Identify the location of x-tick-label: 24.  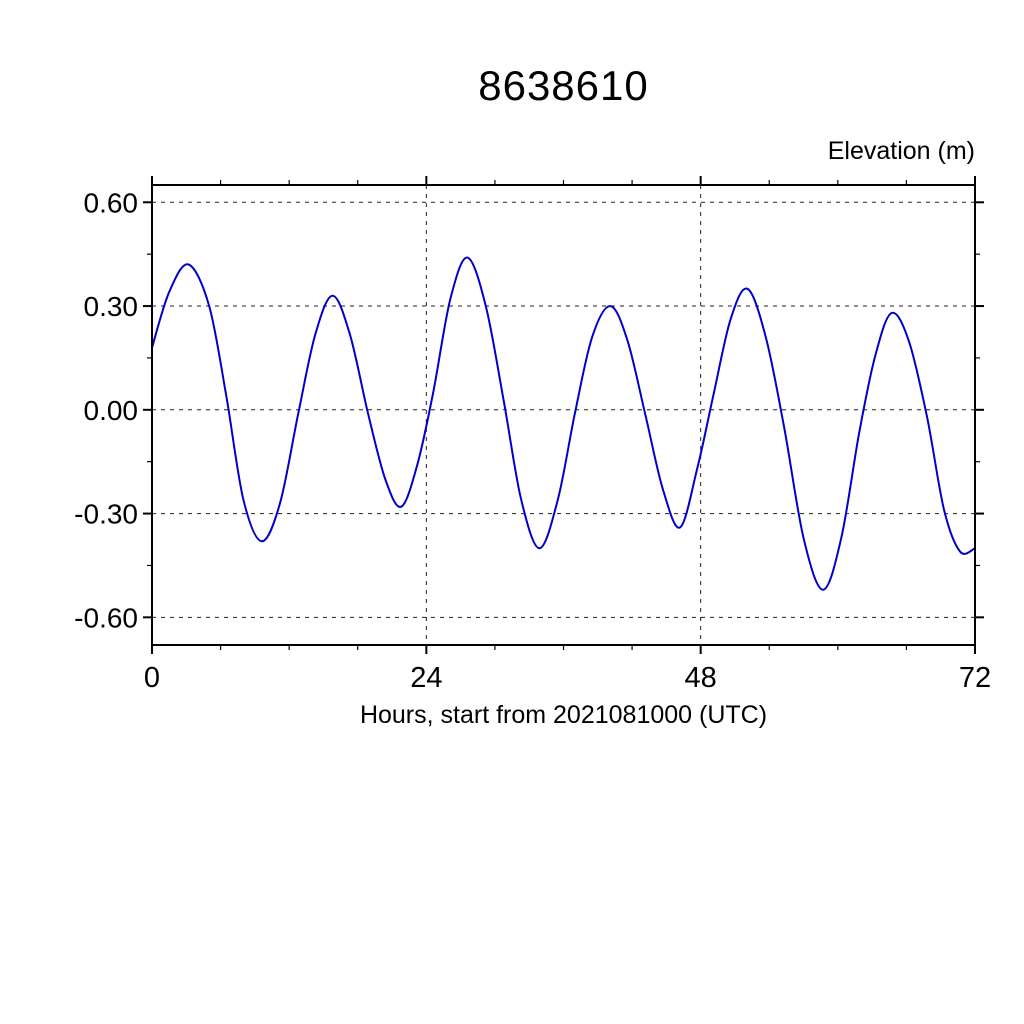
(426, 678).